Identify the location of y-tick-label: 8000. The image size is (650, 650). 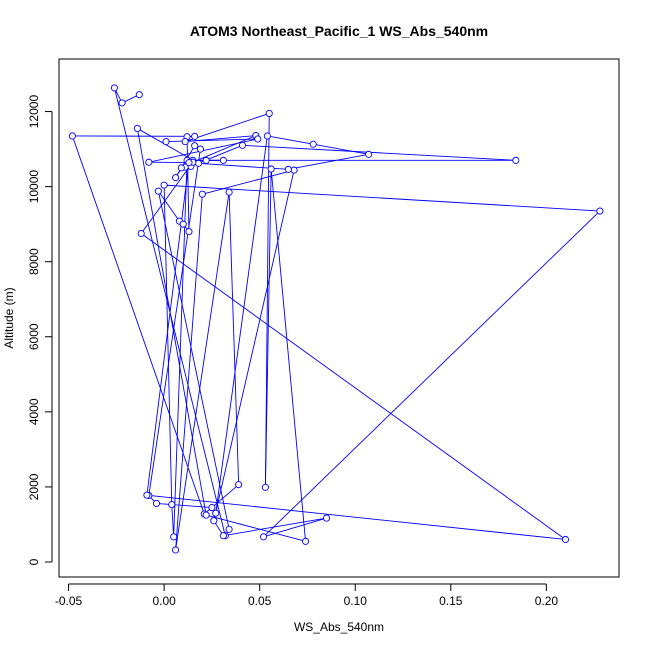
(34, 261).